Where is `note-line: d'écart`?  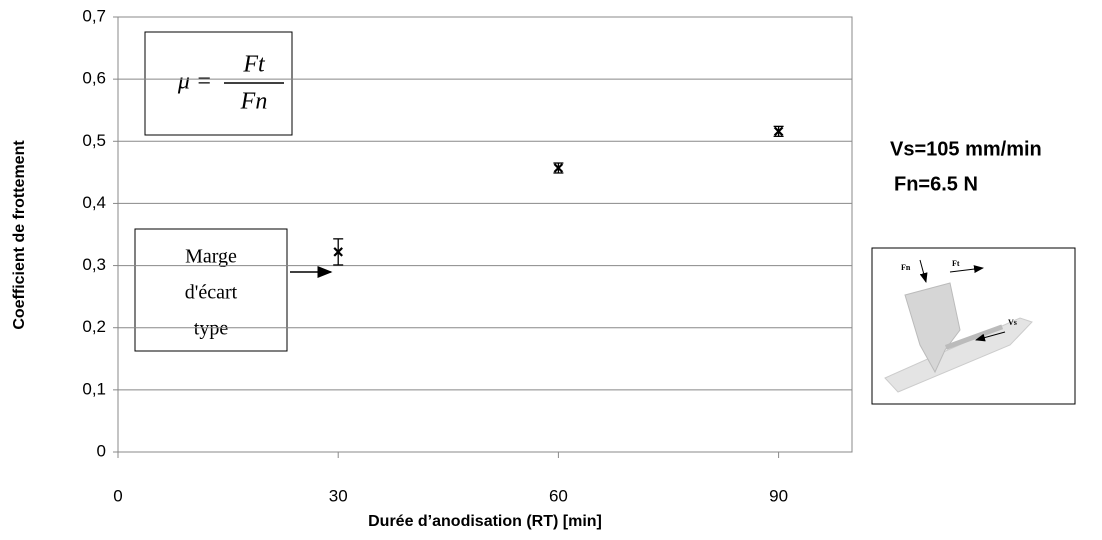 note-line: d'écart is located at coordinates (211, 293).